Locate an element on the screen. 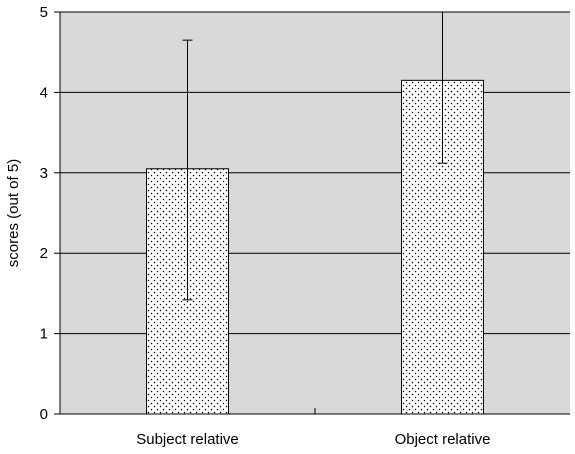 The height and width of the screenshot is (454, 575). x-tick-label: Object relative is located at coordinates (443, 439).